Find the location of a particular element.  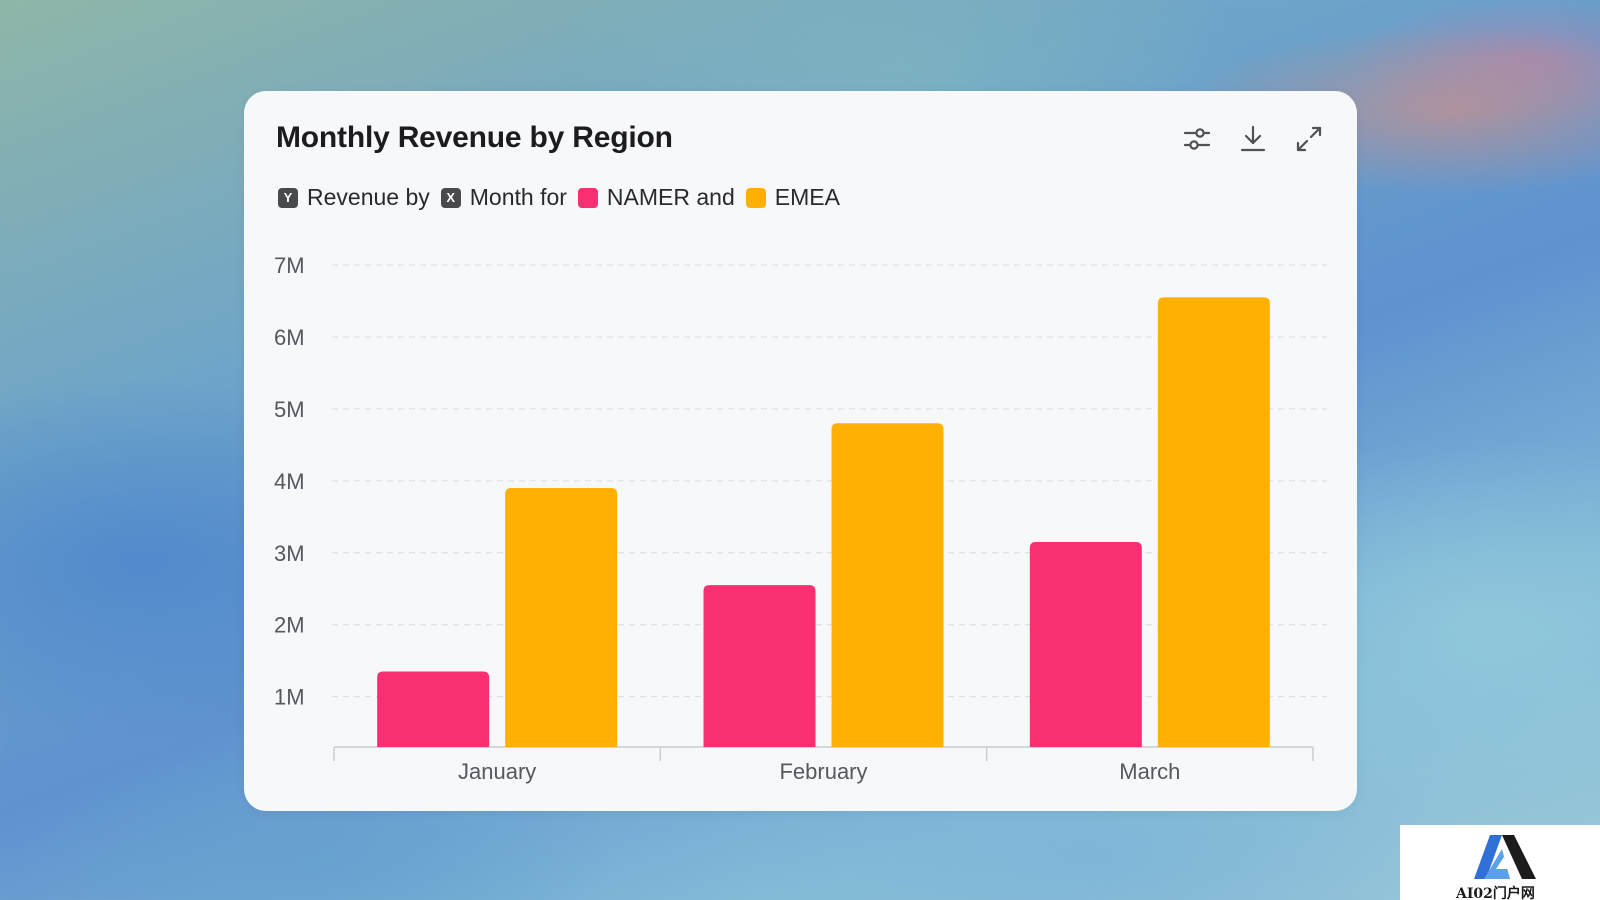

y-tick-label: 2M is located at coordinates (289, 625).